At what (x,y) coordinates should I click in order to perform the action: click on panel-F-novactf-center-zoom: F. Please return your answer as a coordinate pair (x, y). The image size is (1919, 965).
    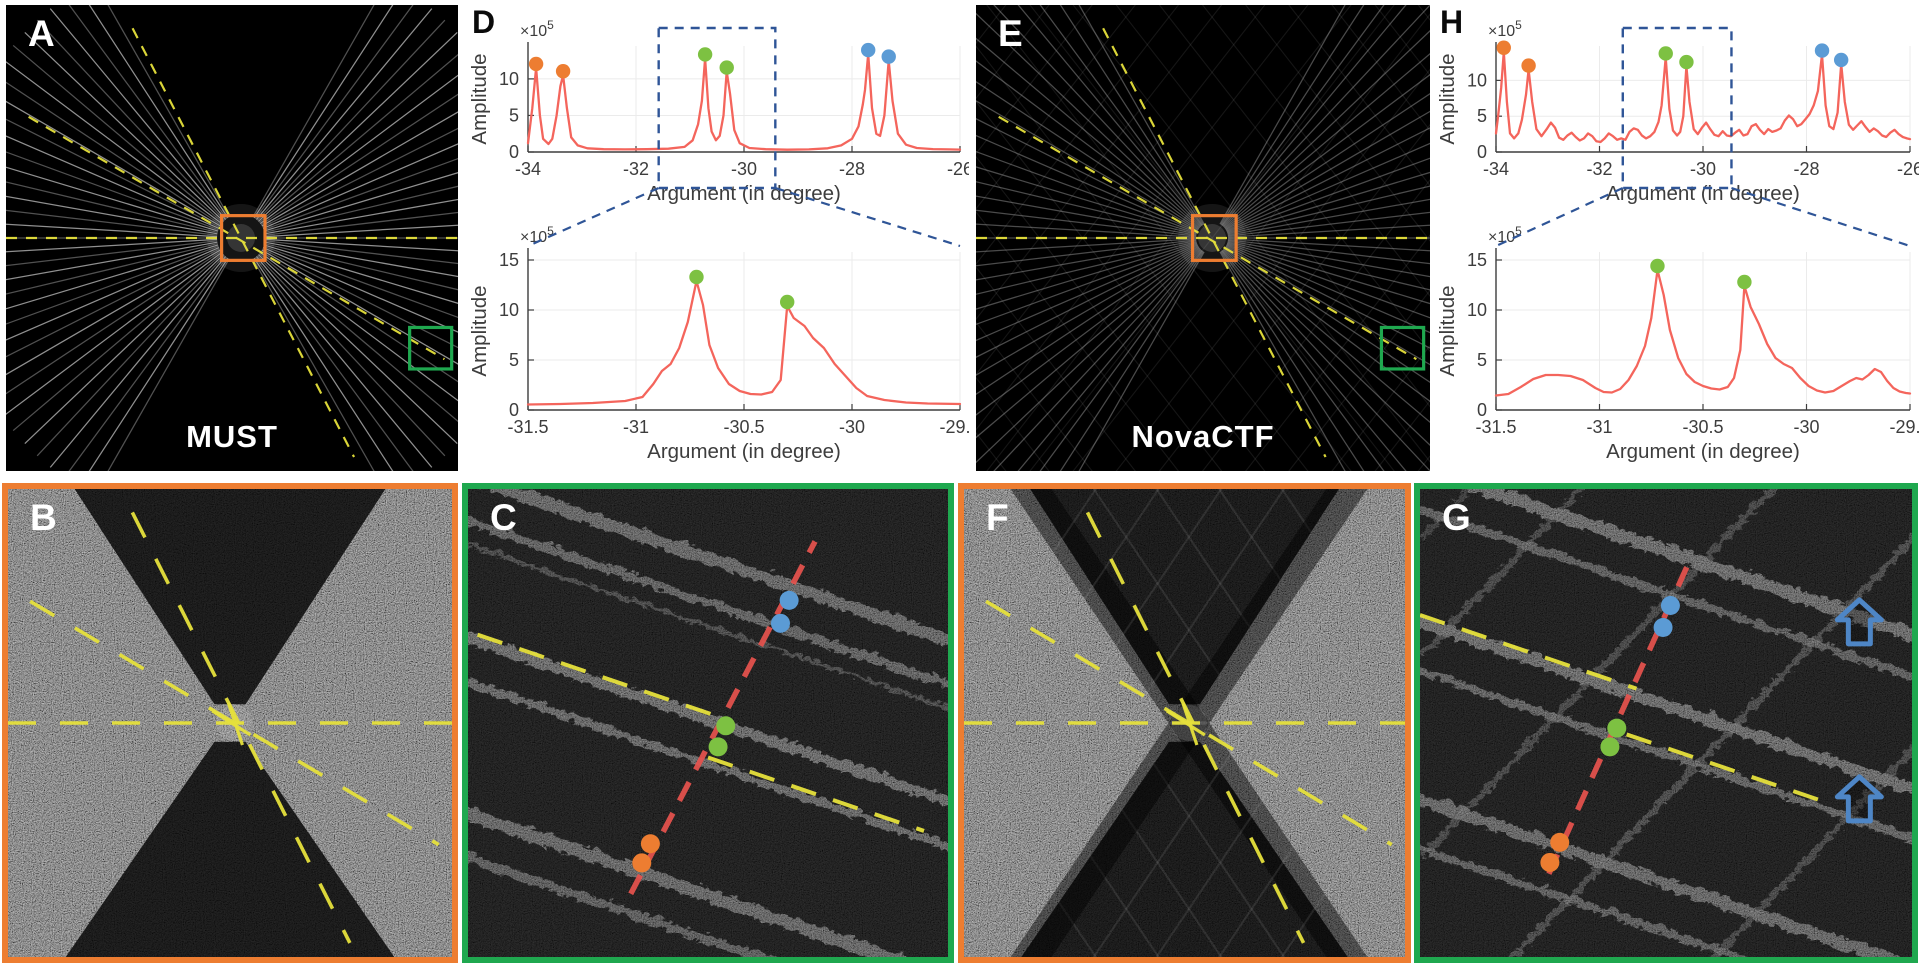
    Looking at the image, I should click on (1184, 723).